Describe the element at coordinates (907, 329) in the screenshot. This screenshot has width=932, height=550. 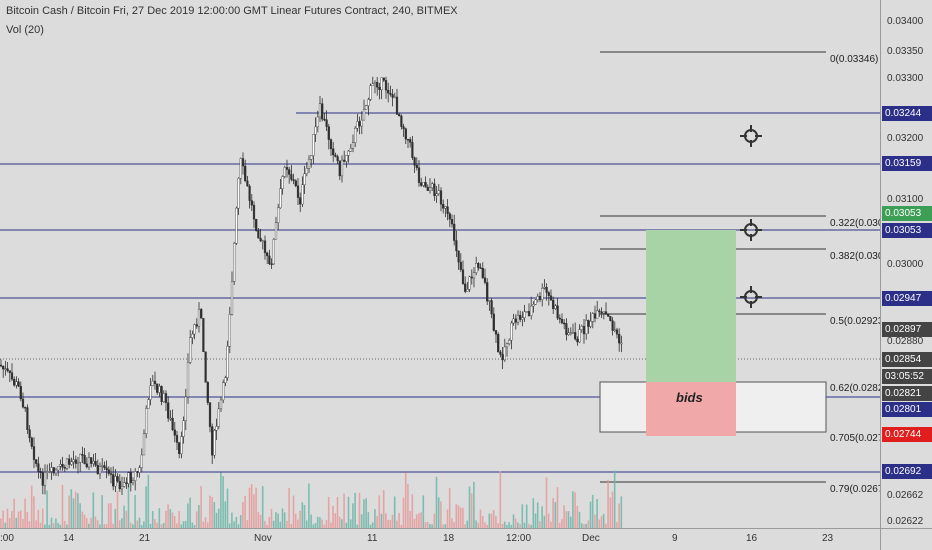
I see `price-tag-entry: 0.02897` at that location.